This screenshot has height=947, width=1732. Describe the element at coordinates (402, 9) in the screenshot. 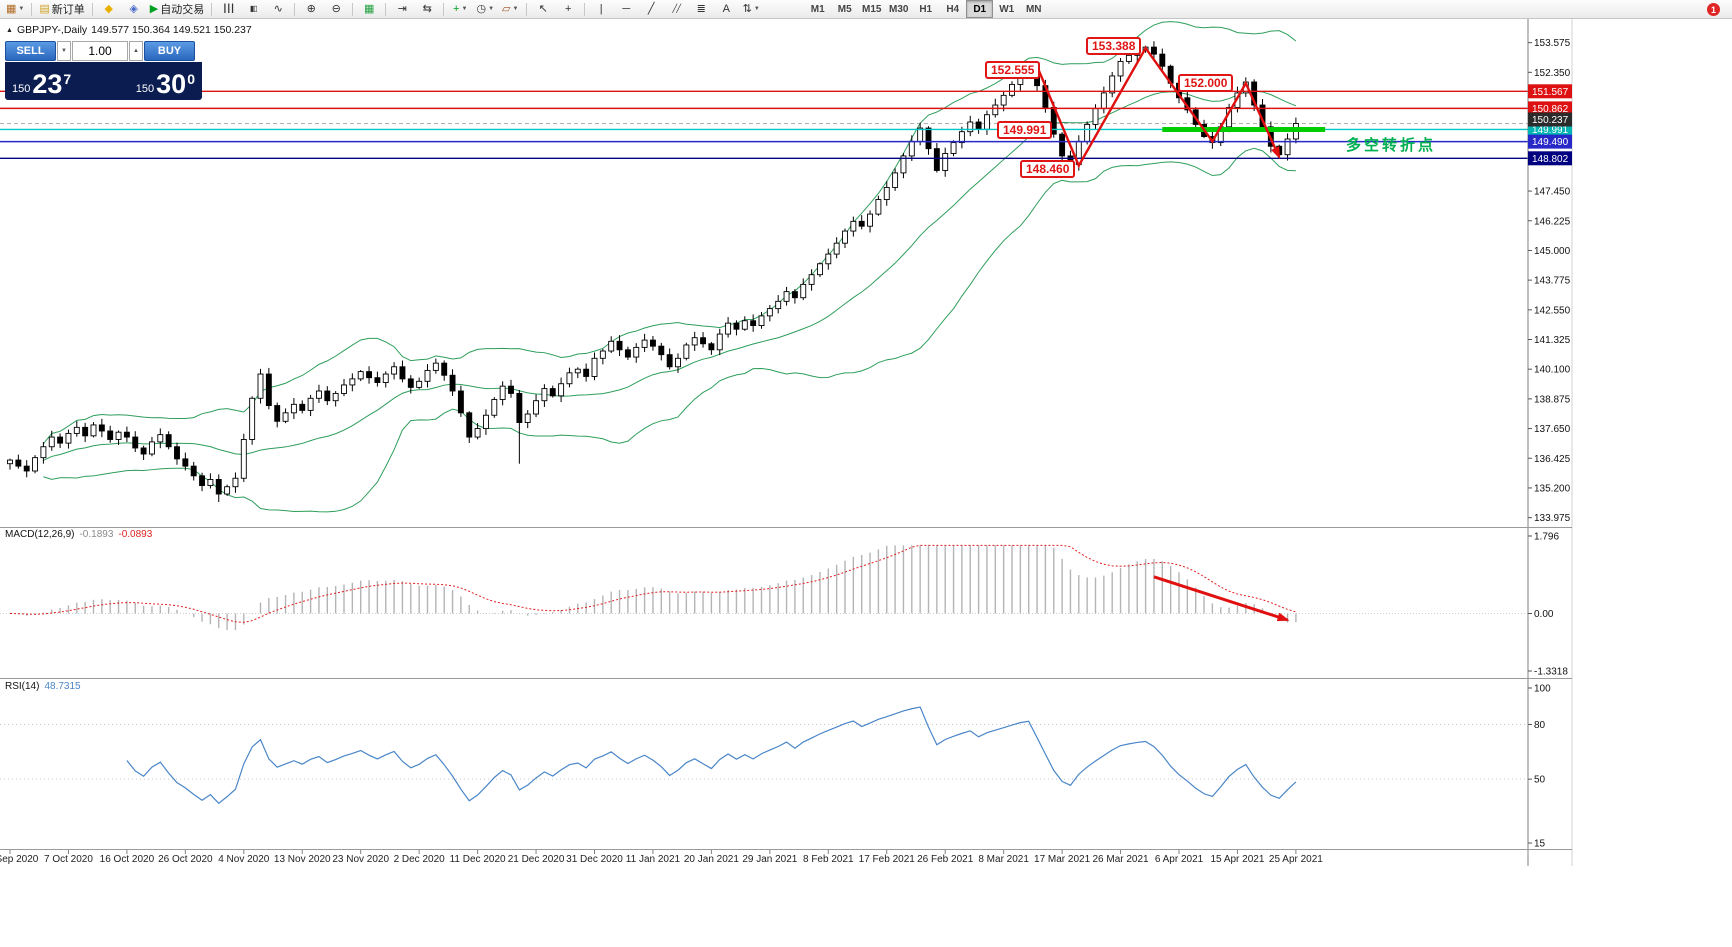

I see `auto-scroll-button: ⇥` at that location.